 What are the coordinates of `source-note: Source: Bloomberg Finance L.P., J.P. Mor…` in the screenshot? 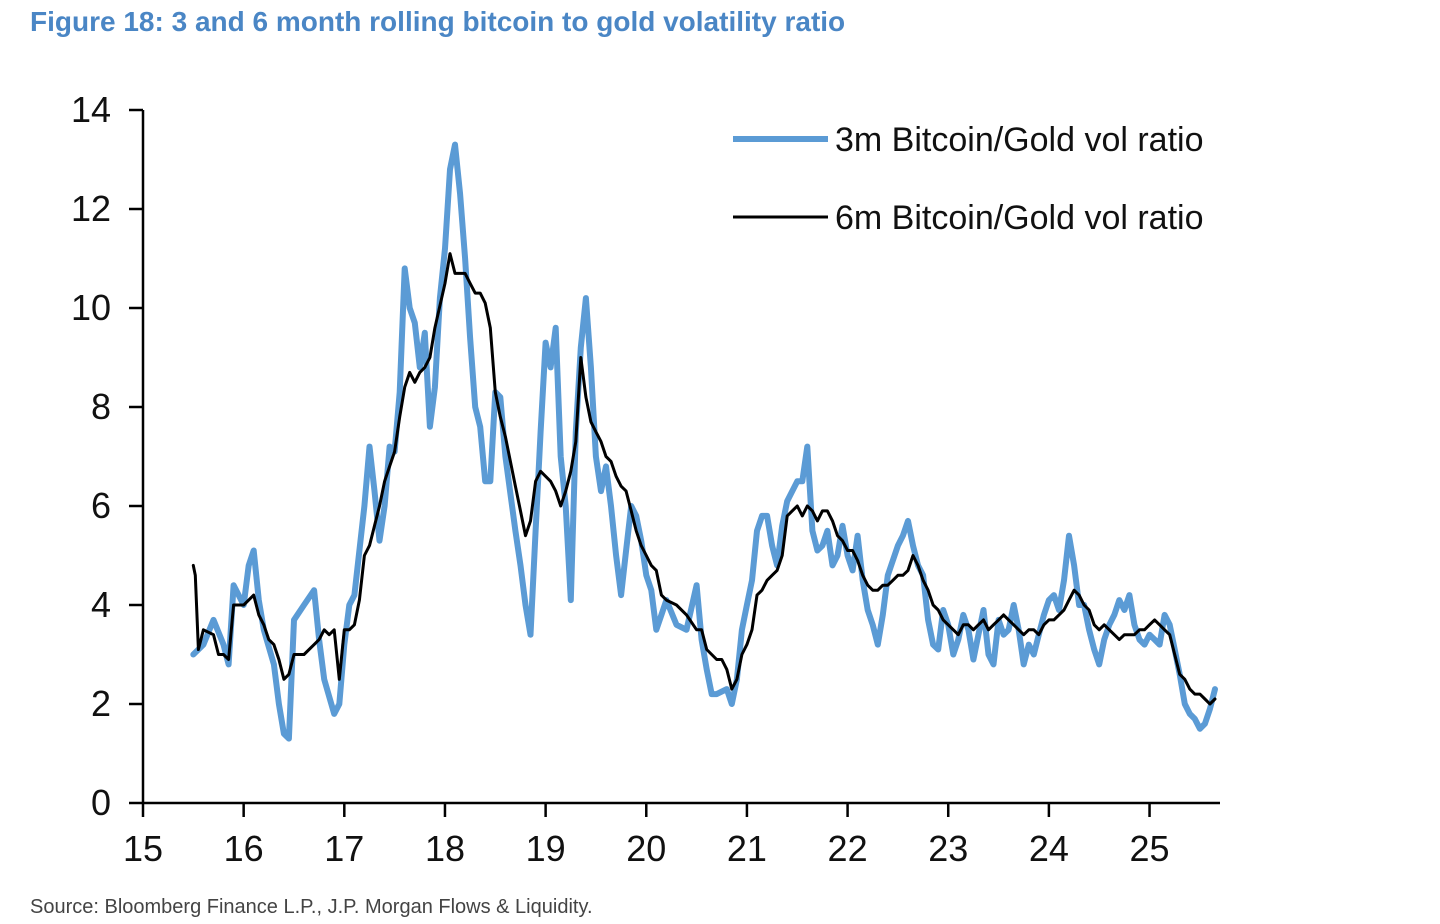 It's located at (311, 907).